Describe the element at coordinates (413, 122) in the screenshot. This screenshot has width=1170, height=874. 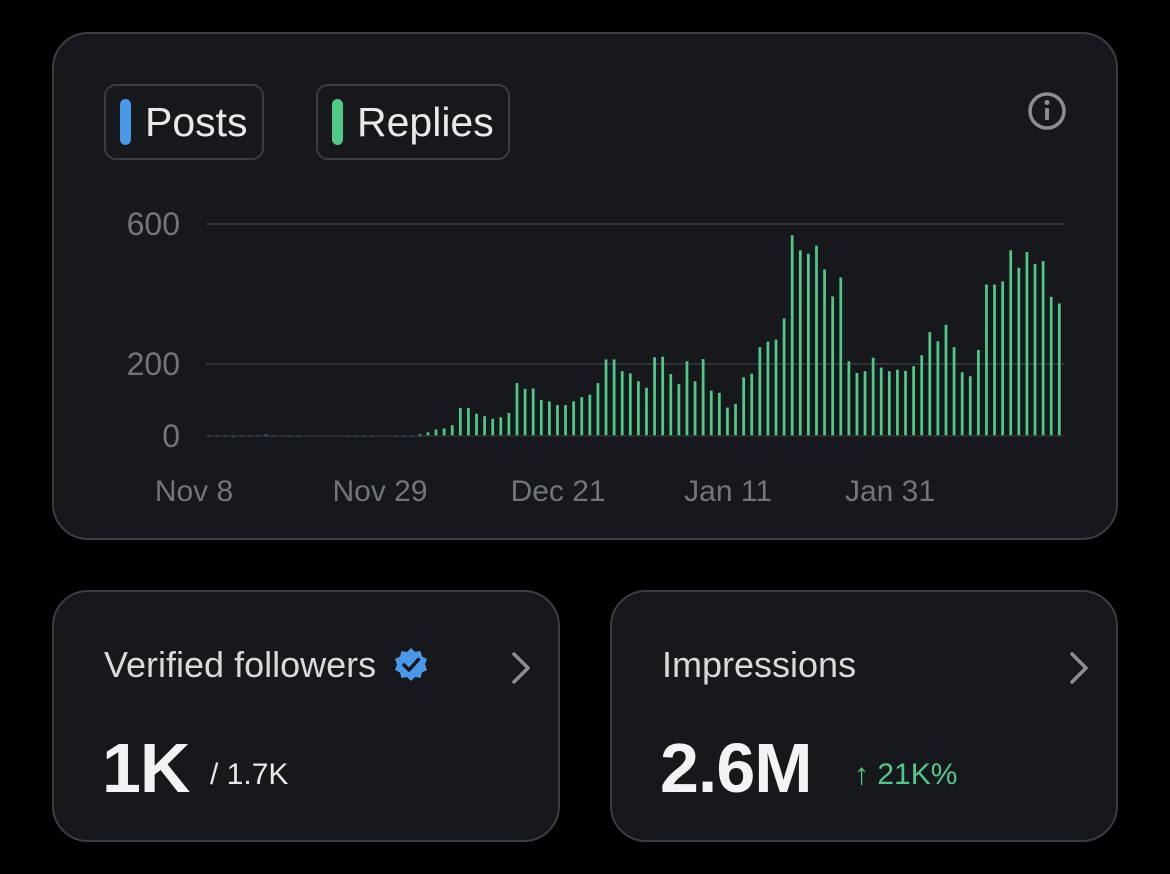
I see `replies-toggle: Replies` at that location.